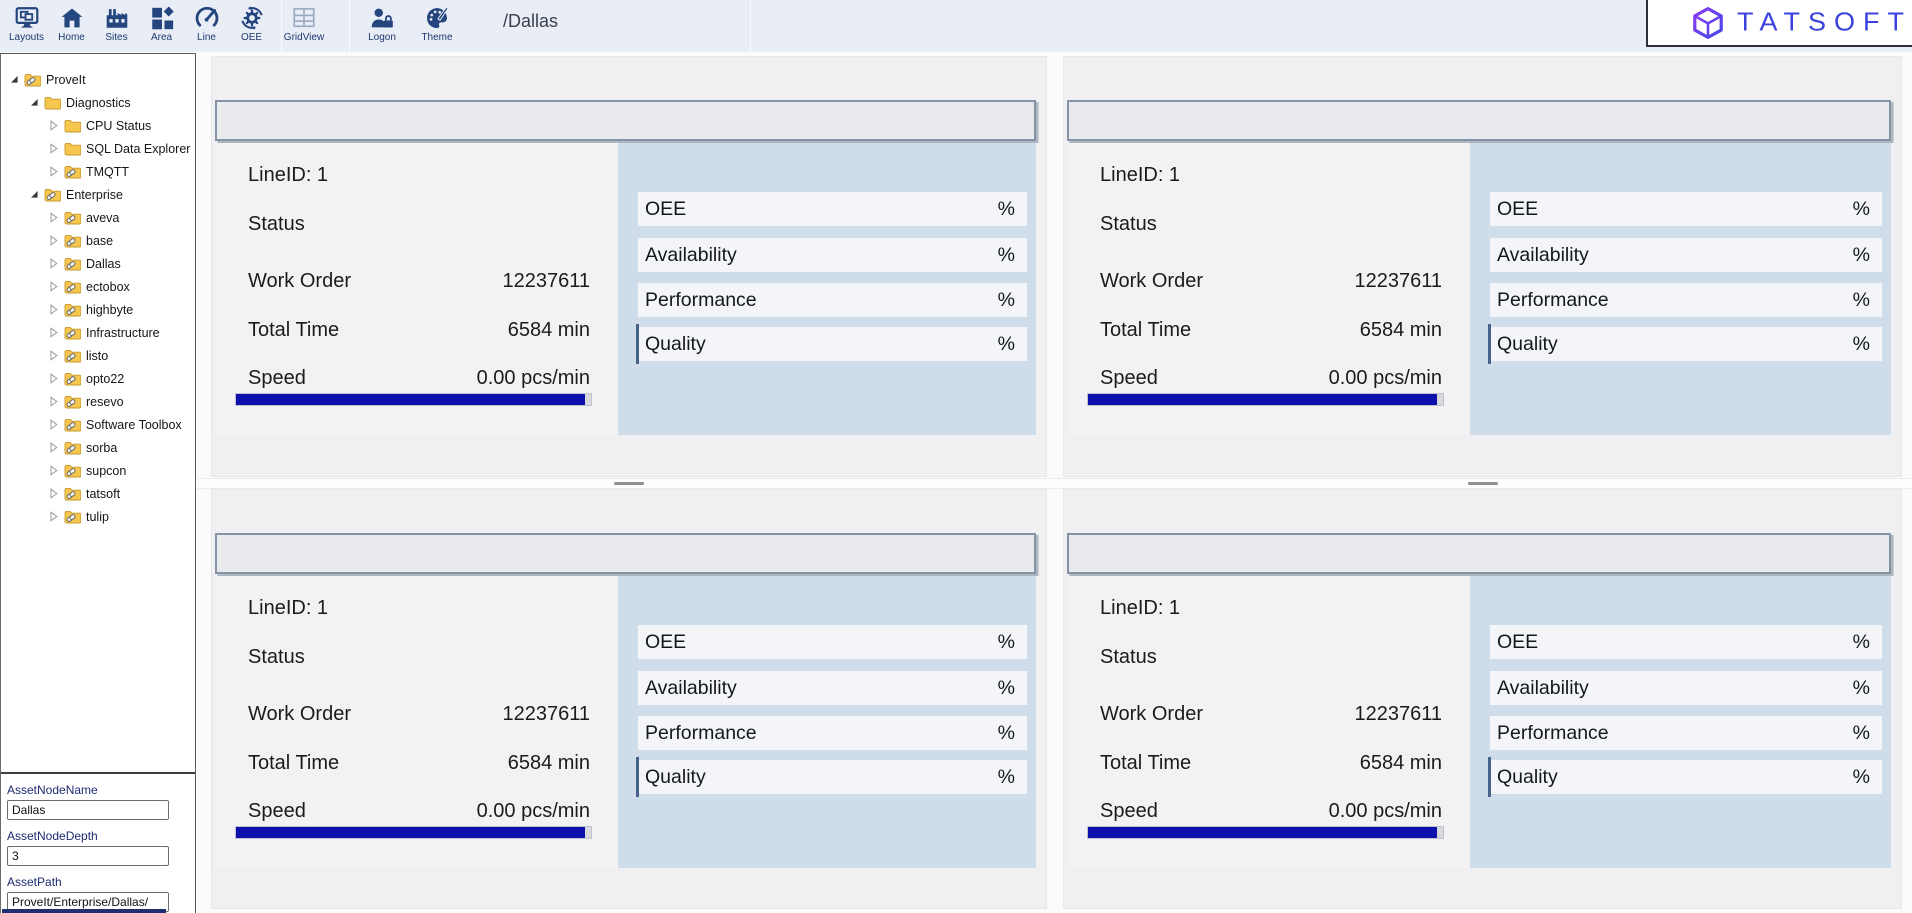 The image size is (1912, 913). What do you see at coordinates (419, 811) in the screenshot?
I see `speed-row: Speed 0.00 pcs/min` at bounding box center [419, 811].